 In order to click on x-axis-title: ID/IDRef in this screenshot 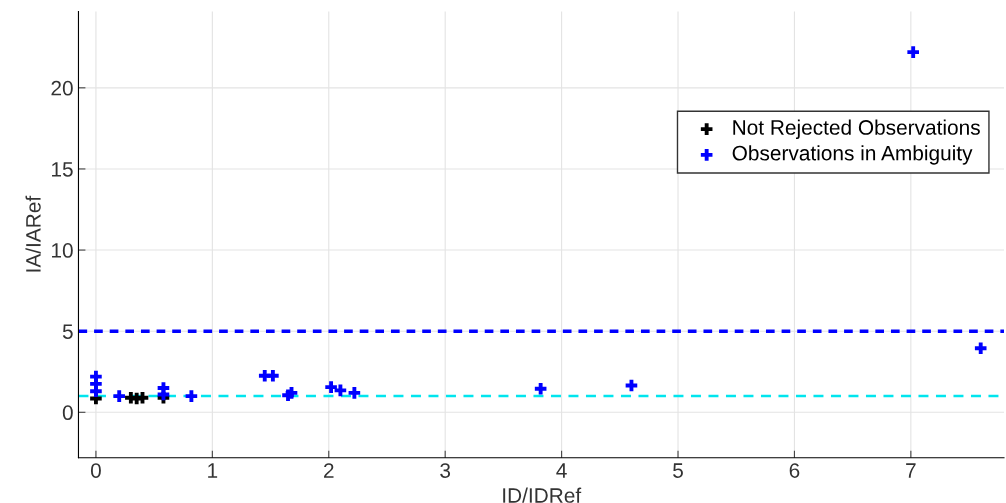, I will do `click(542, 495)`.